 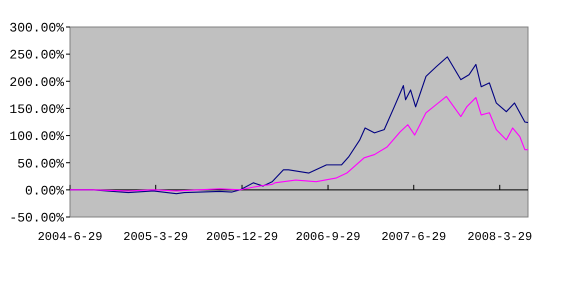 What do you see at coordinates (499, 237) in the screenshot?
I see `x-tick-label: 2008-3-29` at bounding box center [499, 237].